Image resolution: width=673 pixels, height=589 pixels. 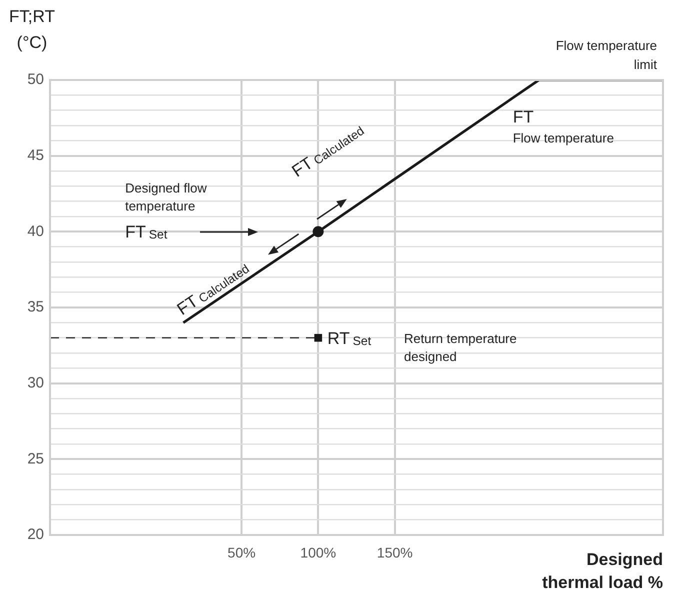 What do you see at coordinates (35, 155) in the screenshot?
I see `y-tick-label: 45` at bounding box center [35, 155].